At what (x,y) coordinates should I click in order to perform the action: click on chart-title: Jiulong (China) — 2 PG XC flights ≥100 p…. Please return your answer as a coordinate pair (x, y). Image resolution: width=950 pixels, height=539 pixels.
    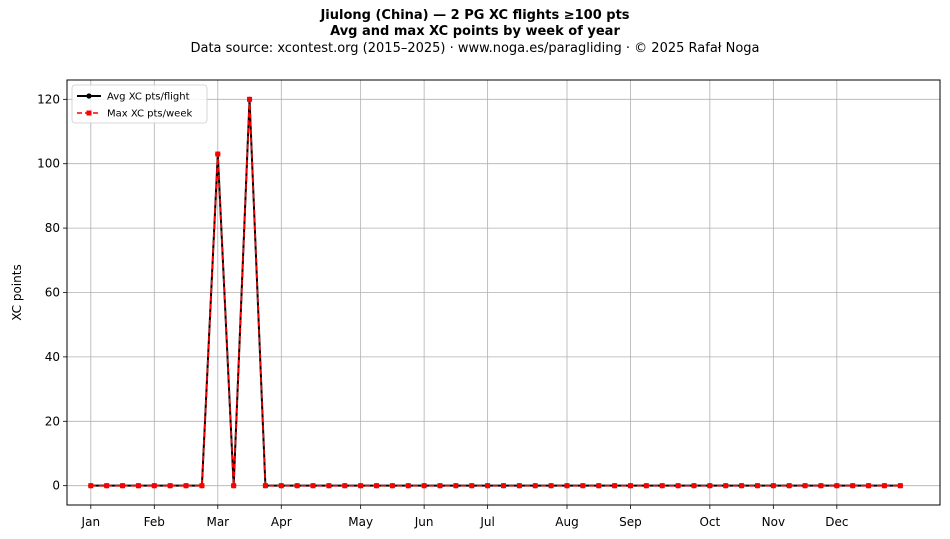
    Looking at the image, I should click on (475, 15).